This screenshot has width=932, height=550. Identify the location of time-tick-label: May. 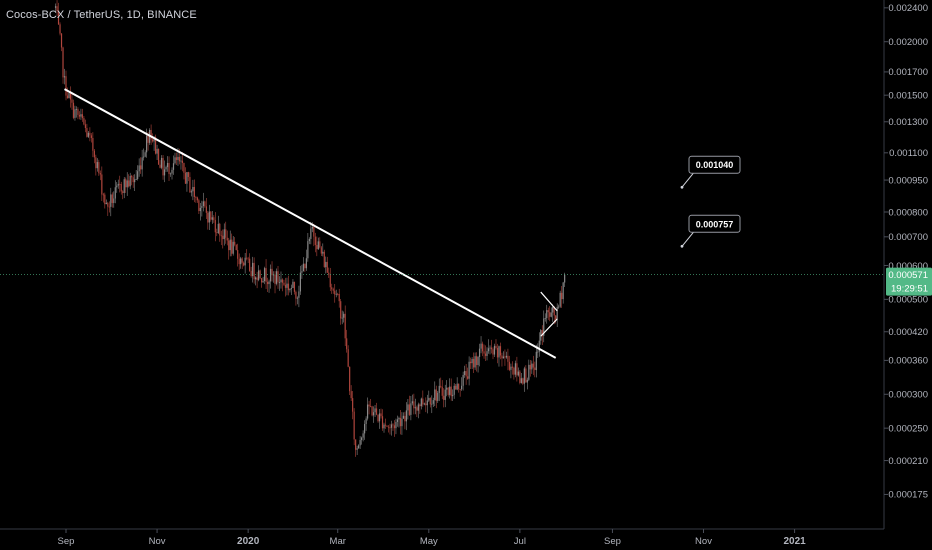
(429, 541).